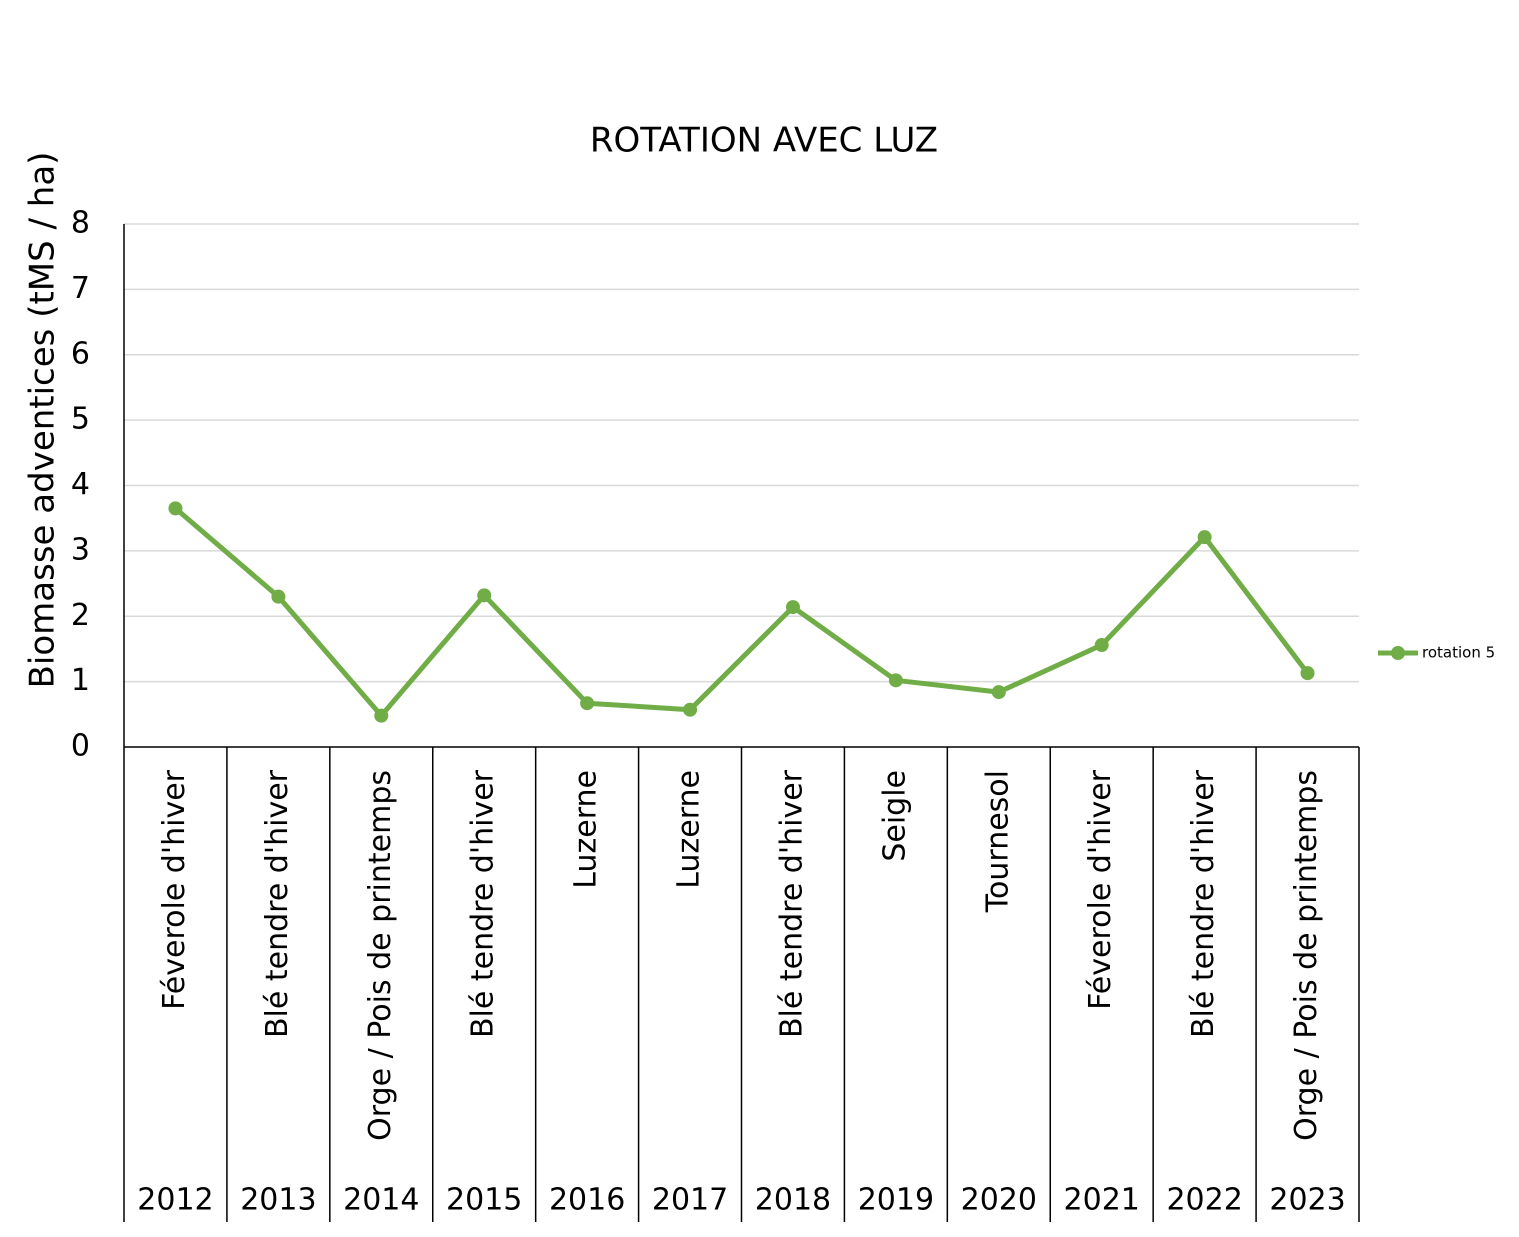 This screenshot has height=1237, width=1519. What do you see at coordinates (175, 1200) in the screenshot?
I see `x-tick-label: 2012` at bounding box center [175, 1200].